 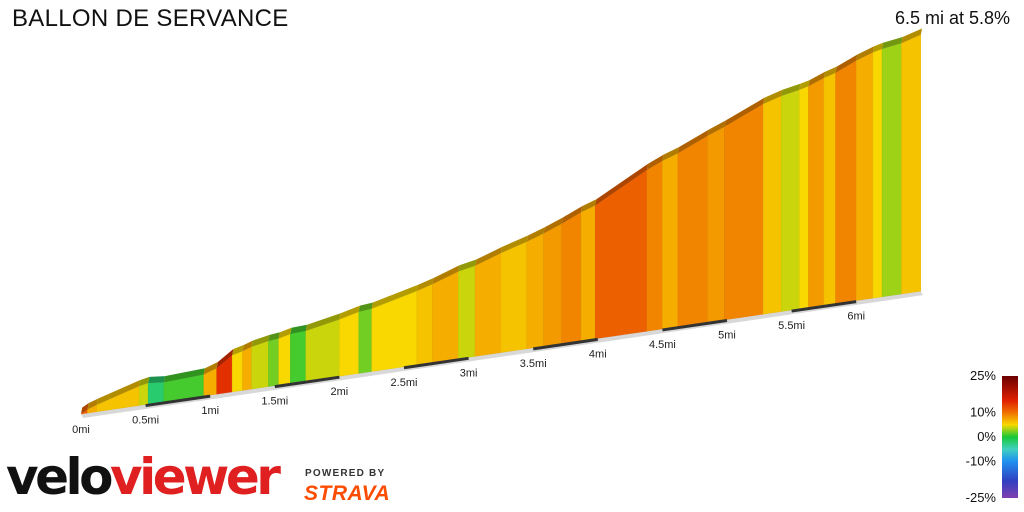 I want to click on veloviewer-logo: veloviewer, so click(x=143, y=477).